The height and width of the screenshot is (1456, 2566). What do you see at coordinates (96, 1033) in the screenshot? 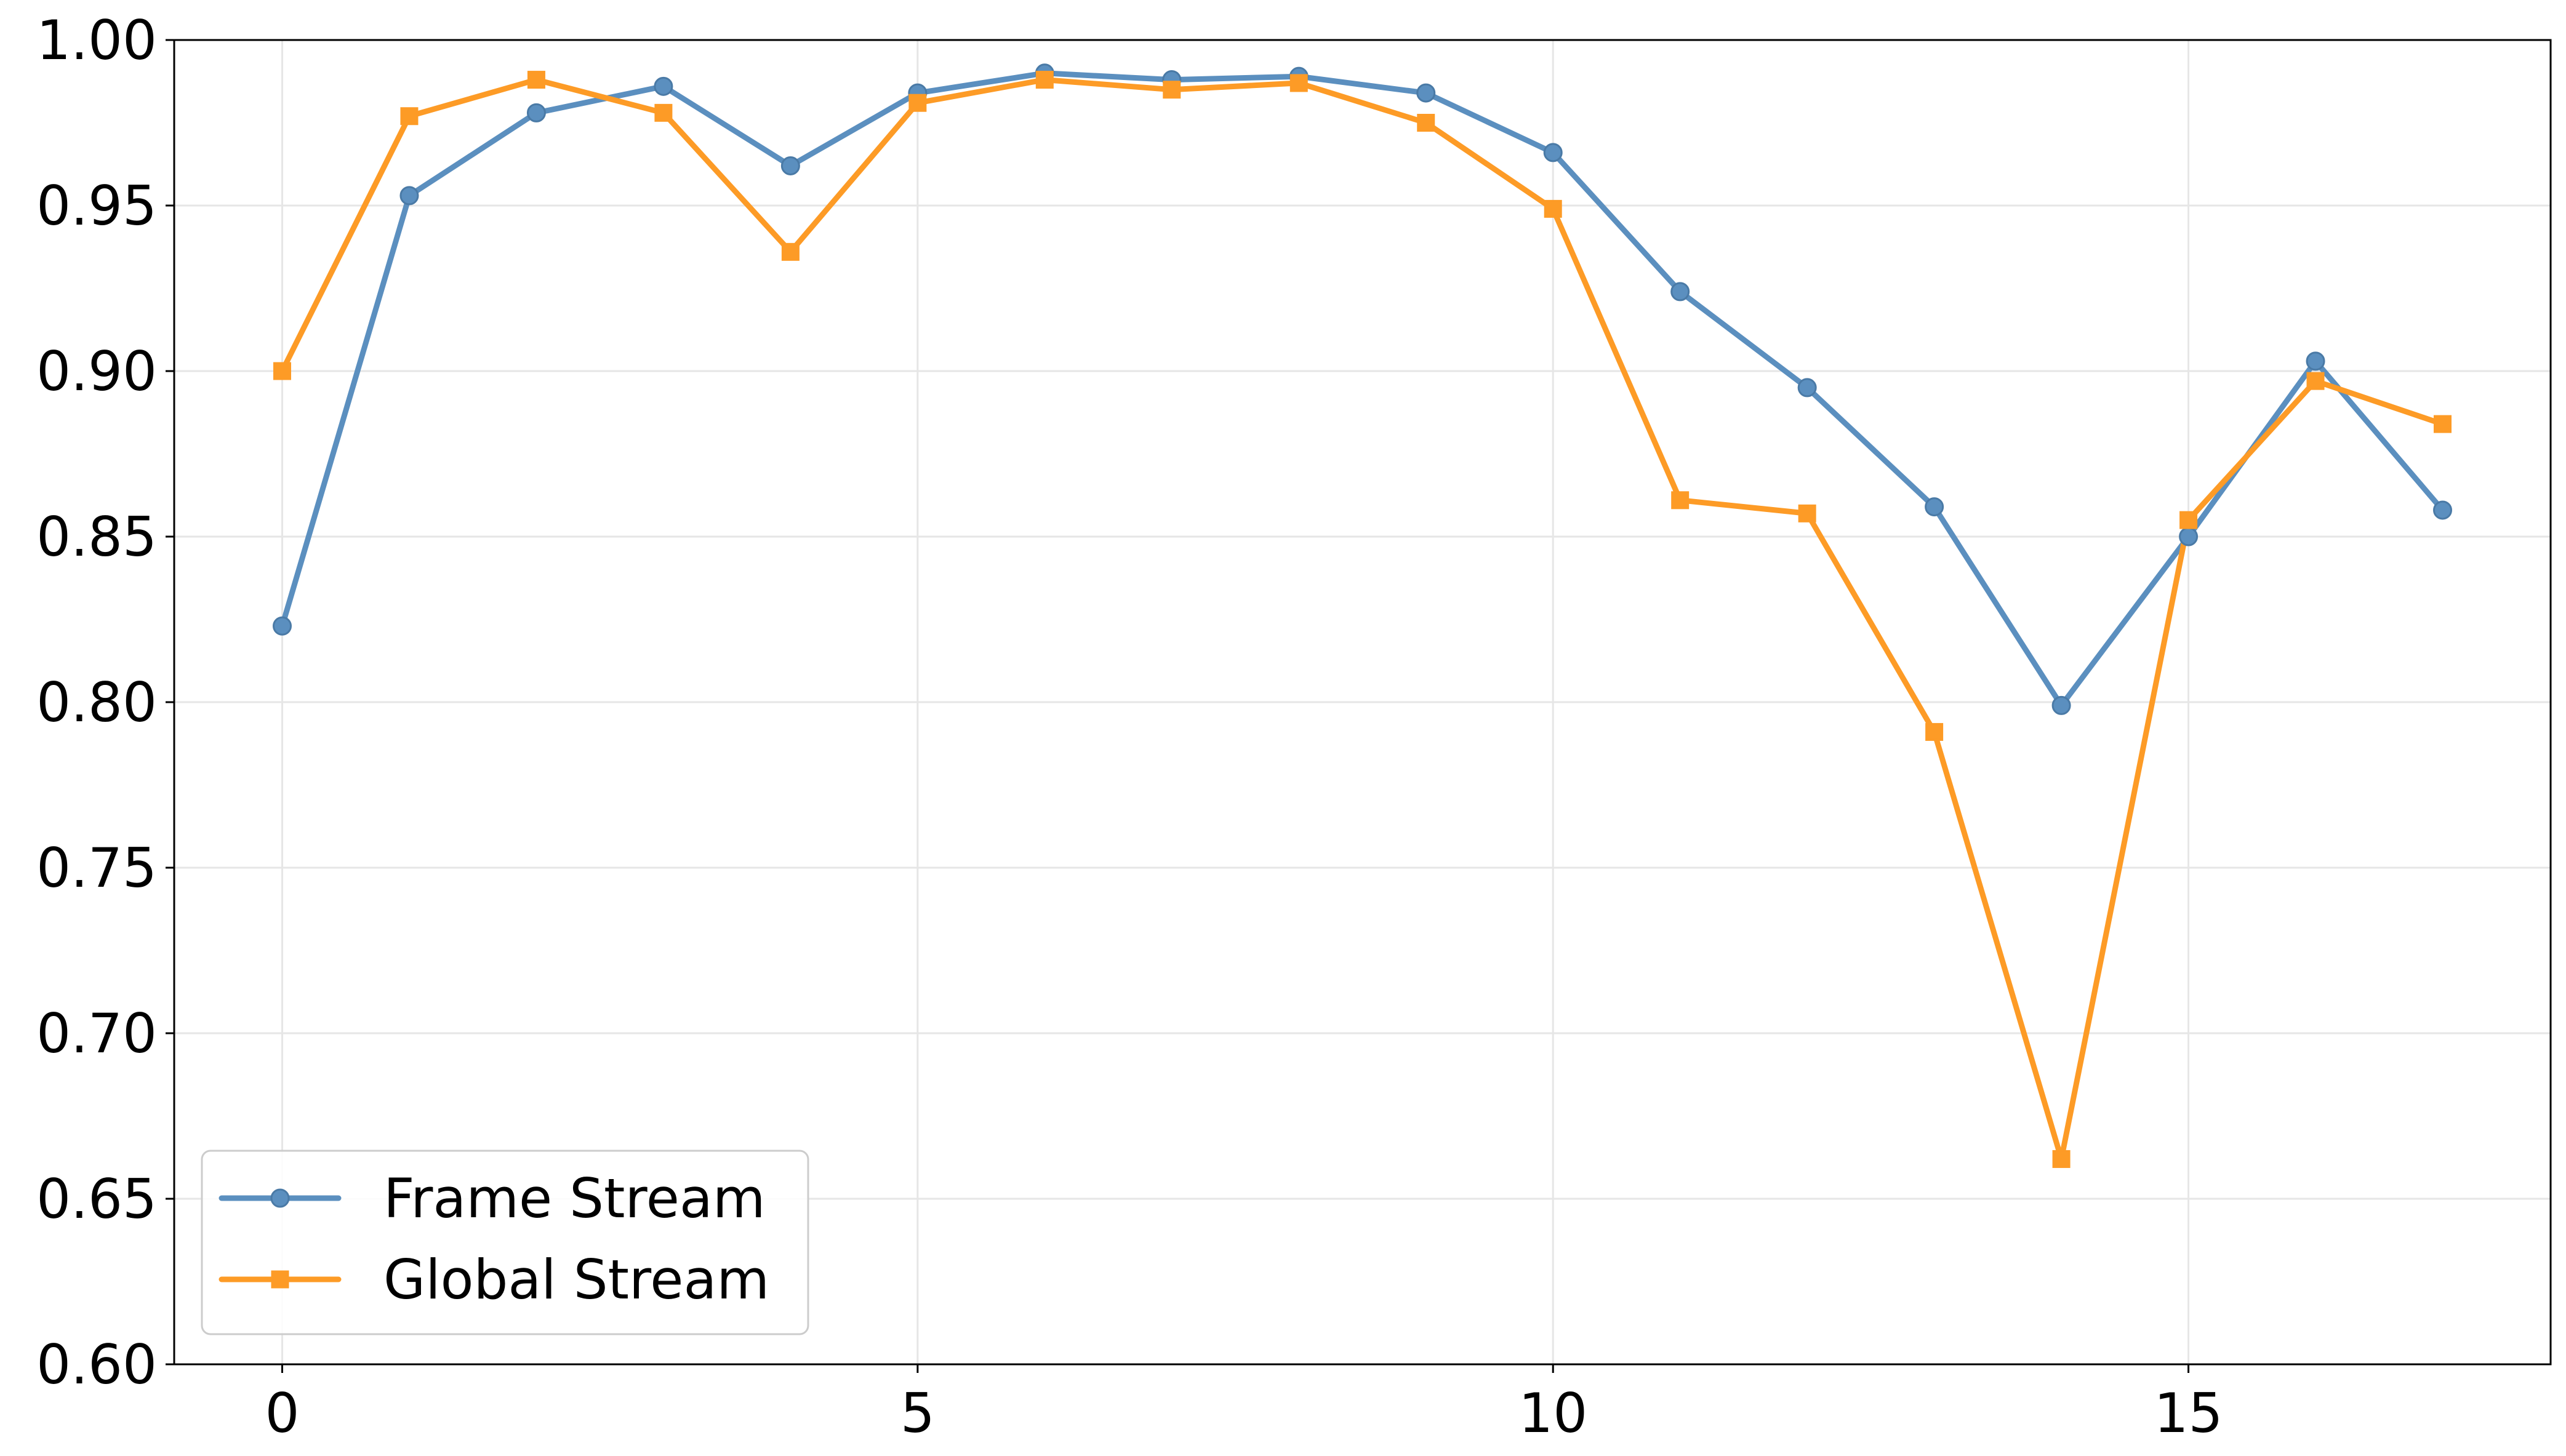
I see `y-tick-label: 0.70` at bounding box center [96, 1033].